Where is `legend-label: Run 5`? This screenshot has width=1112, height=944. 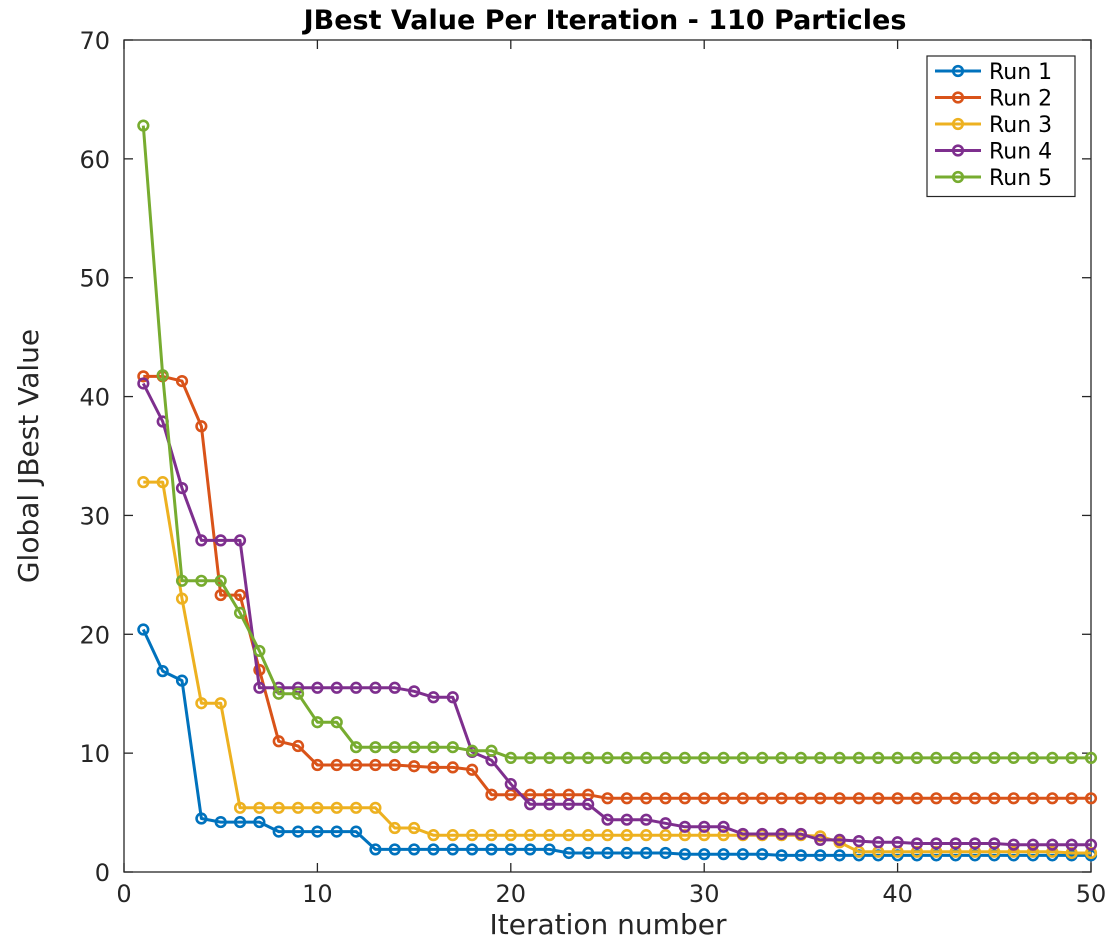
legend-label: Run 5 is located at coordinates (1020, 178).